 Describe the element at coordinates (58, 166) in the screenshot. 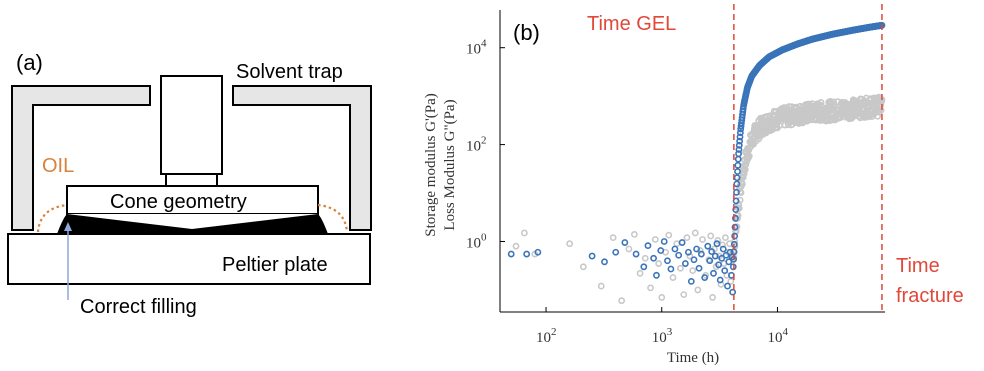

I see `oil-label: OIL` at that location.